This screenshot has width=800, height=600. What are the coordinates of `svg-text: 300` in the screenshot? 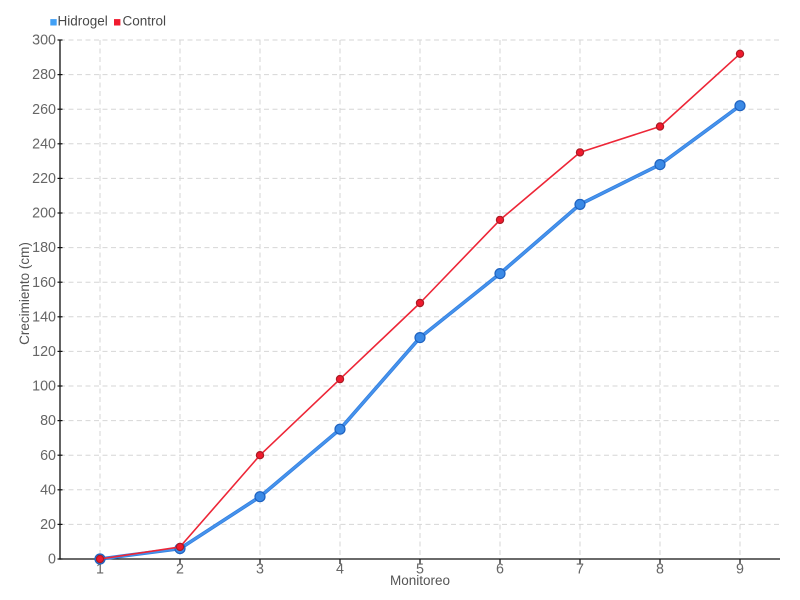 It's located at (44, 41).